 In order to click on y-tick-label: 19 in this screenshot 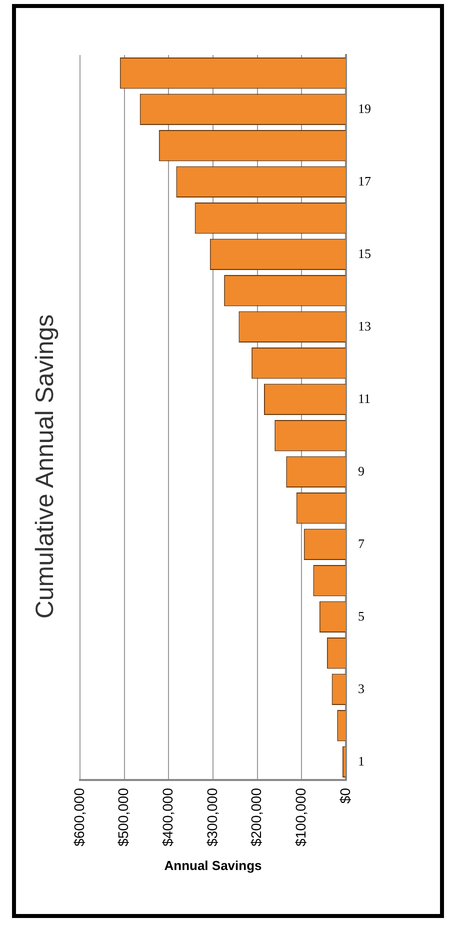, I will do `click(364, 108)`.